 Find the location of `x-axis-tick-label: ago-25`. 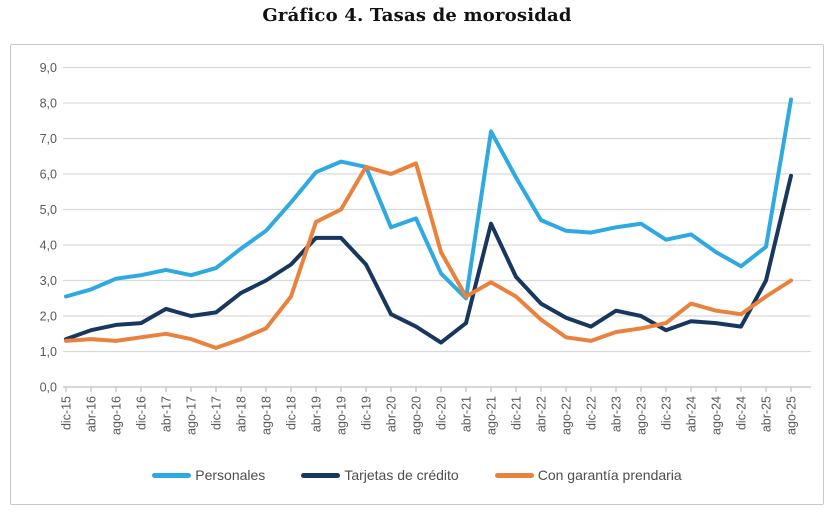

x-axis-tick-label: ago-25 is located at coordinates (792, 415).